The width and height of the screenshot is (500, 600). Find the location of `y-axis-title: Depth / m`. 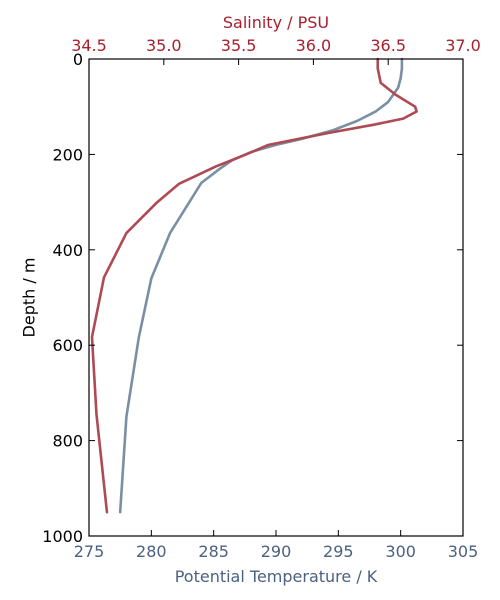

y-axis-title: Depth / m is located at coordinates (29, 298).